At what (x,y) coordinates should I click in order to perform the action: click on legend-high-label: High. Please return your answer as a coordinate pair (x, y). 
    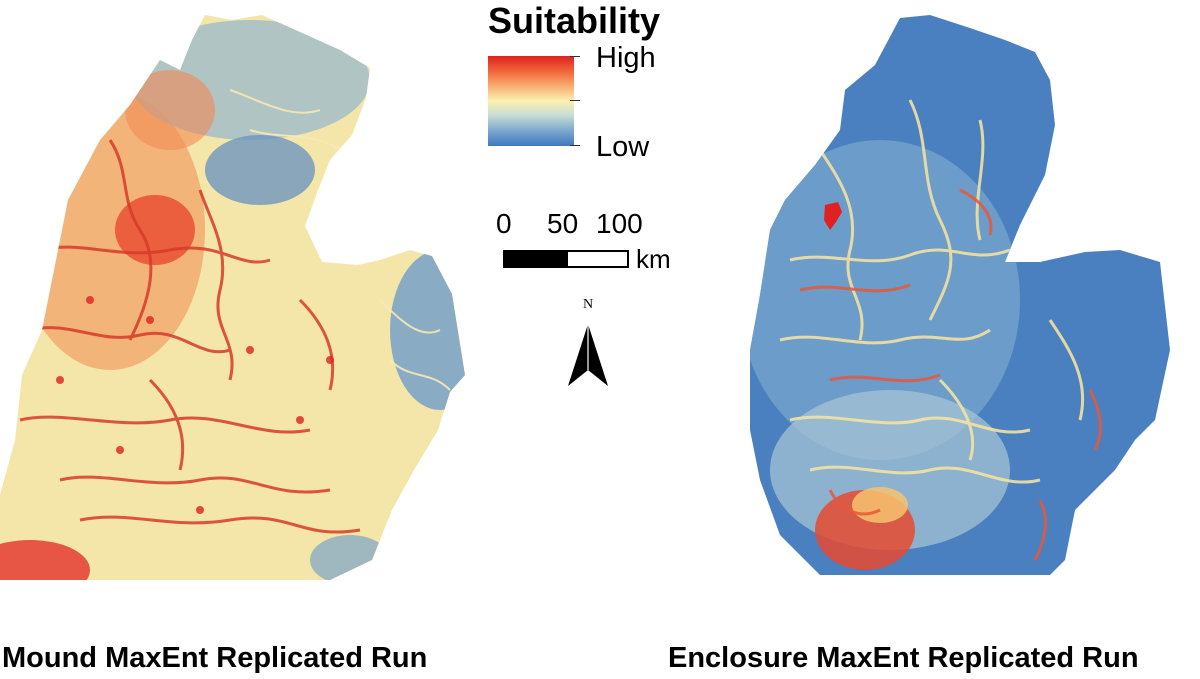
    Looking at the image, I should click on (626, 58).